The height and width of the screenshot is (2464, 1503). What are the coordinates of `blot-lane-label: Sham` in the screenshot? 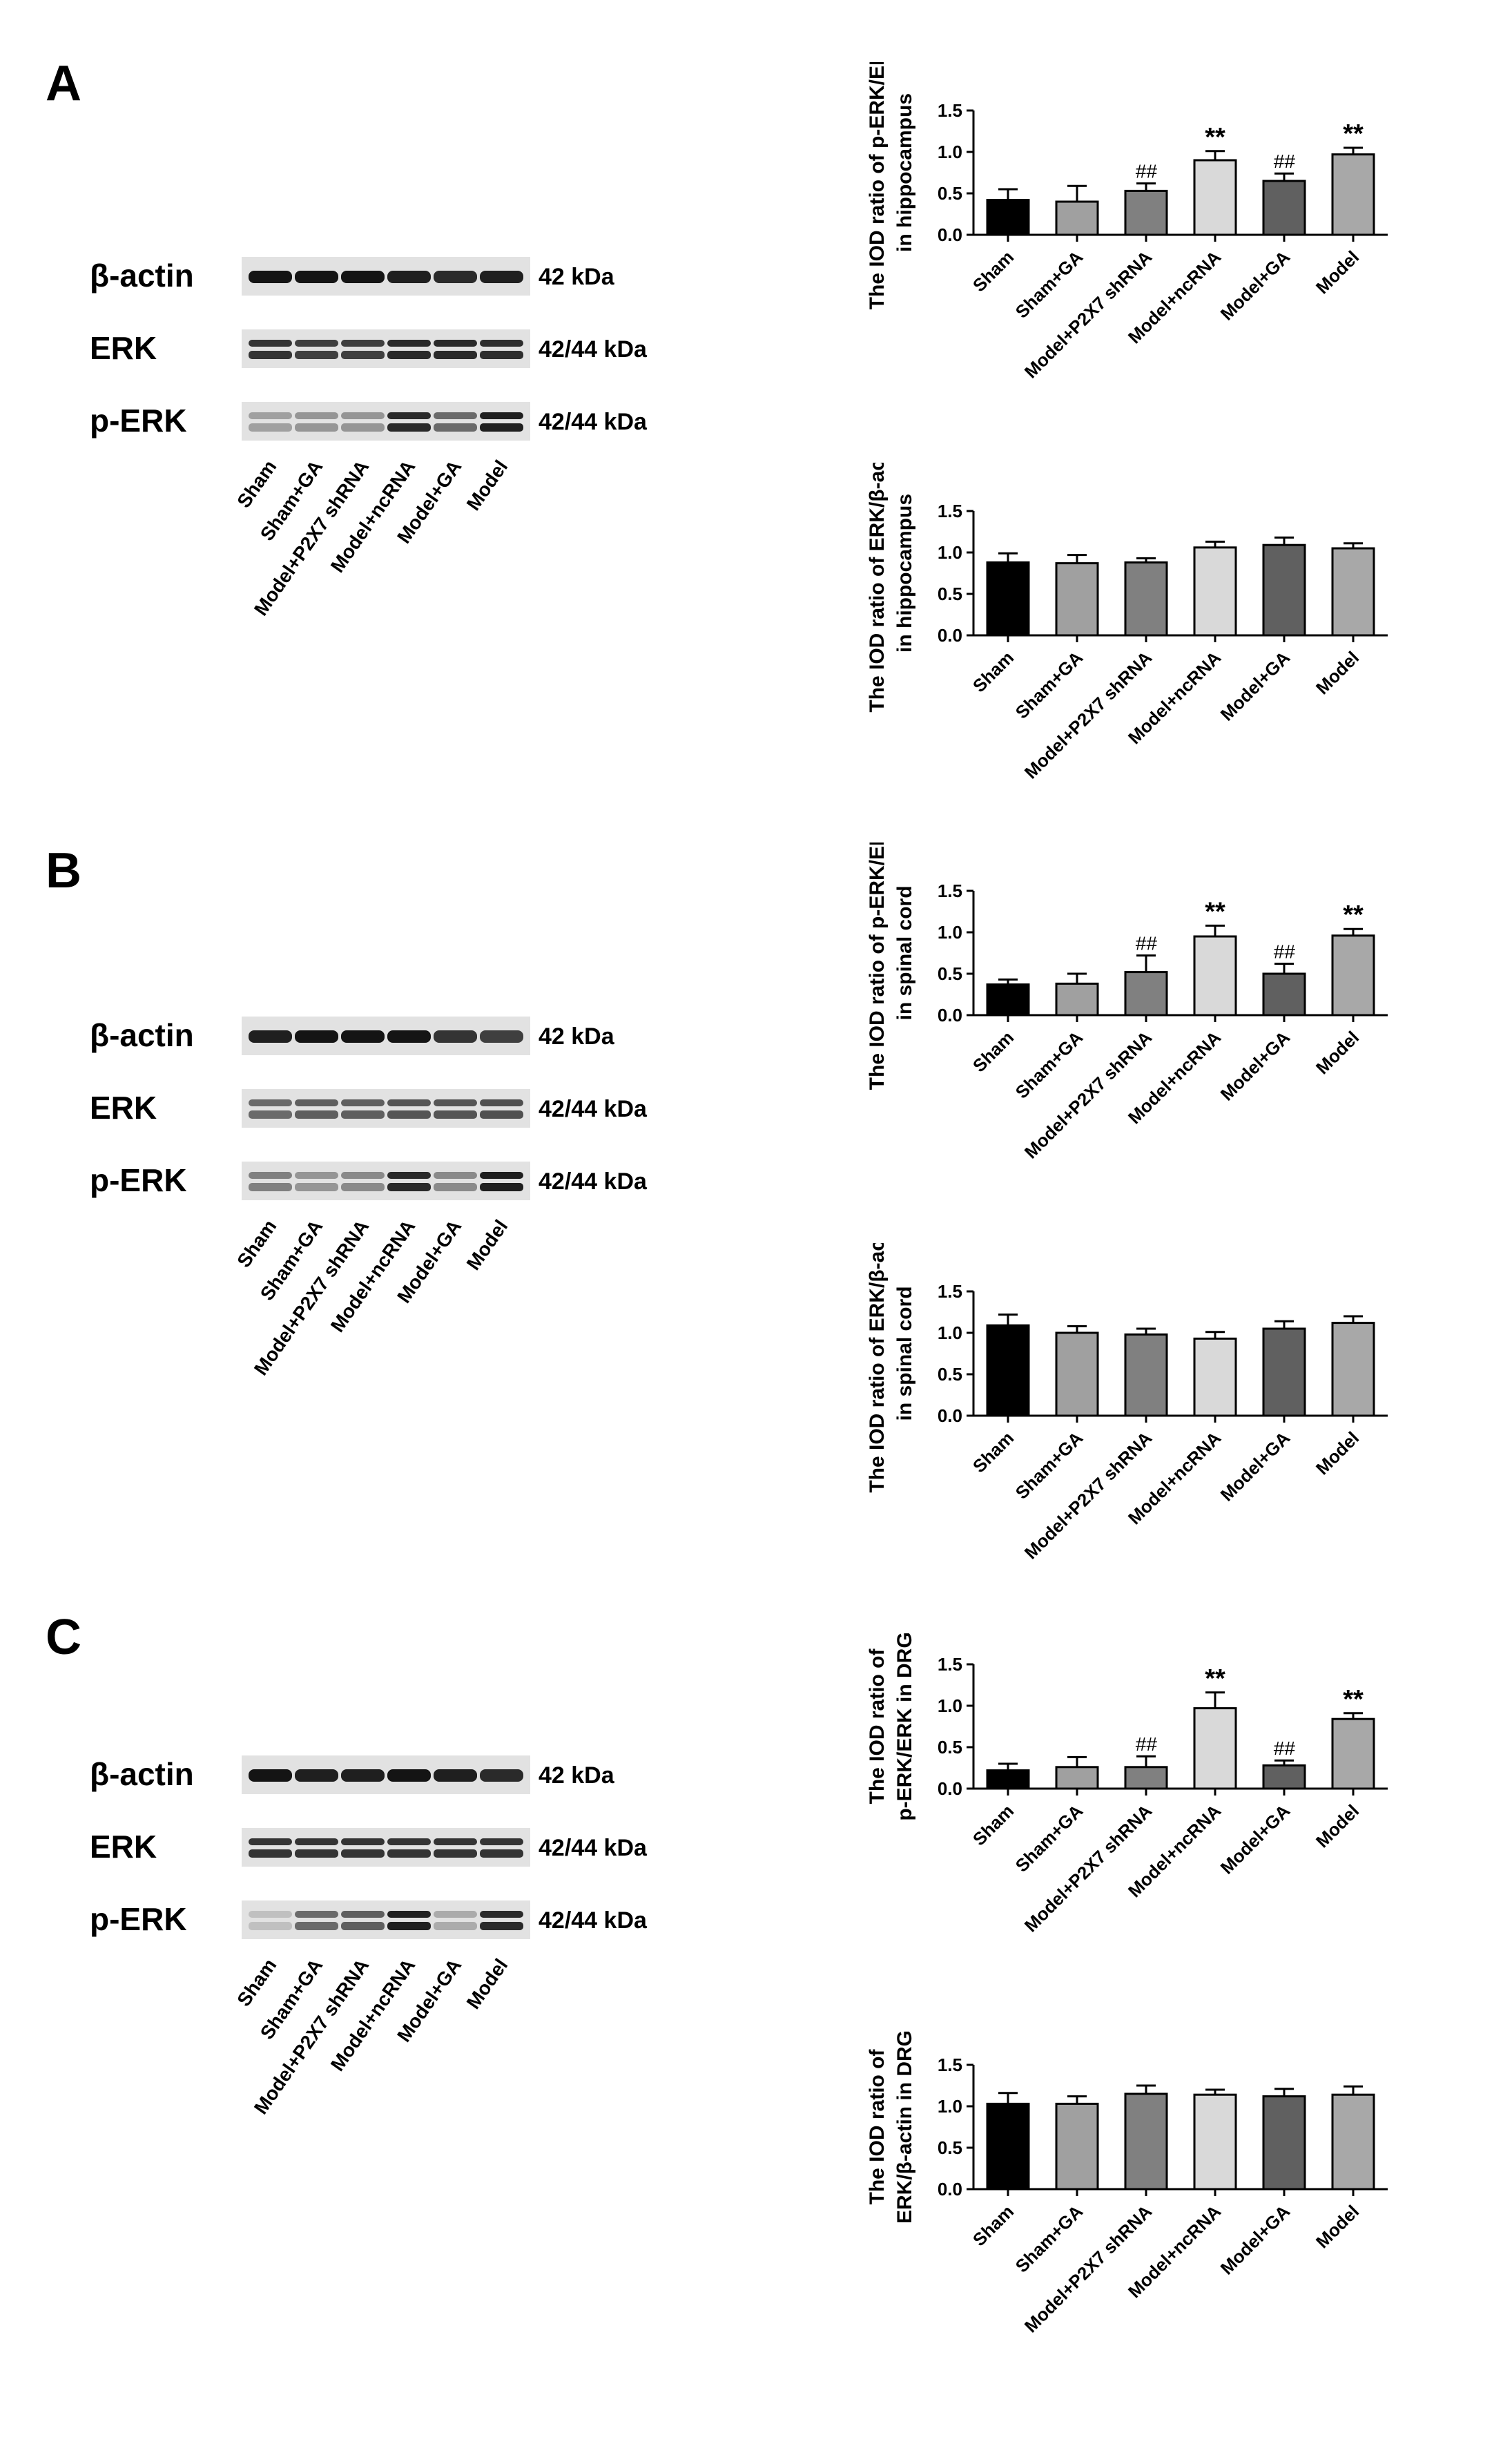 It's located at (256, 484).